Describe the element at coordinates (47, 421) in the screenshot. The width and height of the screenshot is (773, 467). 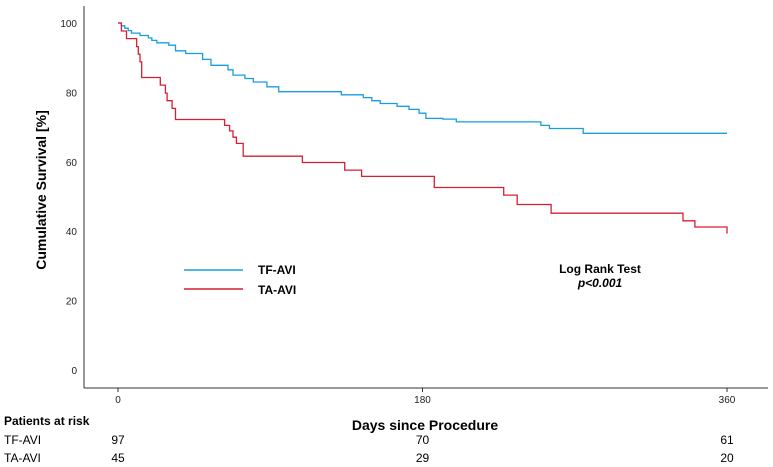
I see `risk-table-title: Patients at risk` at that location.